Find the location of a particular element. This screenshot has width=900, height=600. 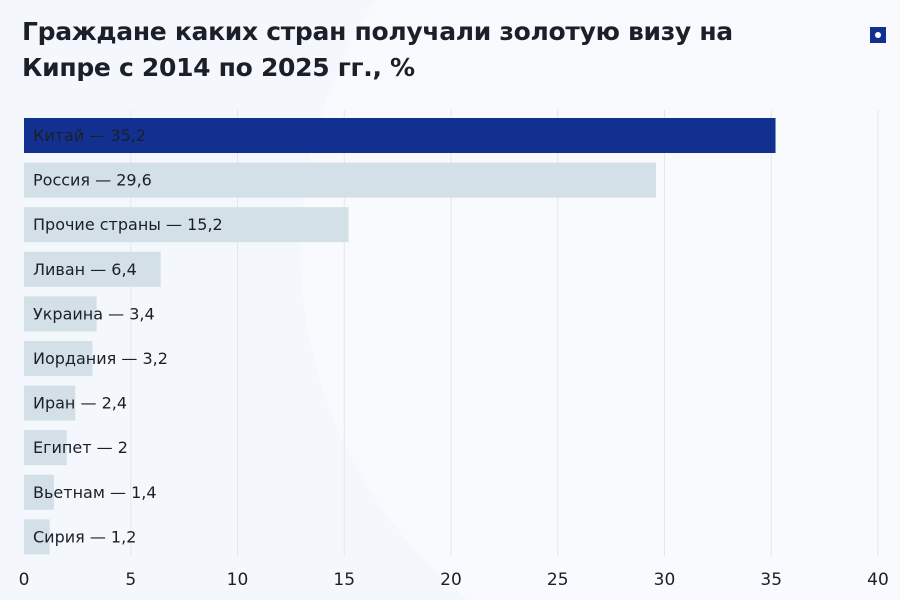

bar-label: Египет — 2 is located at coordinates (80, 447).